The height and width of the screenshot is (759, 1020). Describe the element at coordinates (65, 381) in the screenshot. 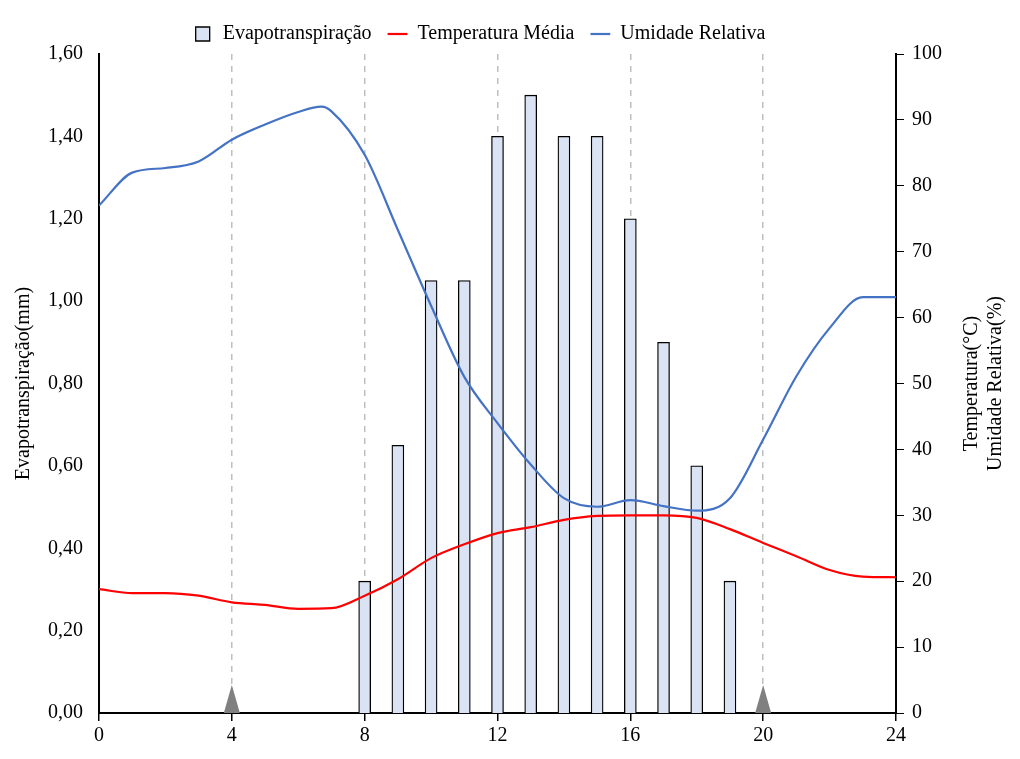

I see `y-tick-label: 0,80` at that location.